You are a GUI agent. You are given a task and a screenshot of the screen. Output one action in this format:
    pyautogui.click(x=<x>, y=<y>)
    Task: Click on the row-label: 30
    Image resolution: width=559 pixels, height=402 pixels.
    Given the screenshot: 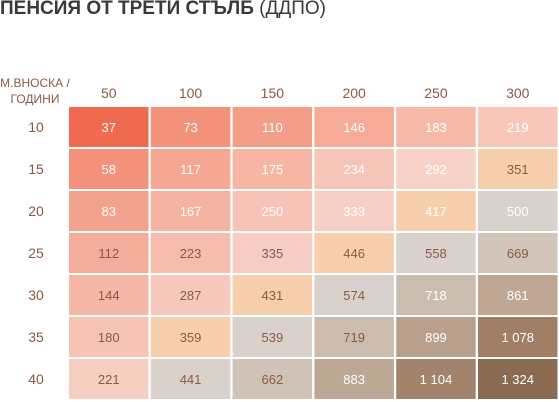 What is the action you would take?
    pyautogui.click(x=36, y=295)
    